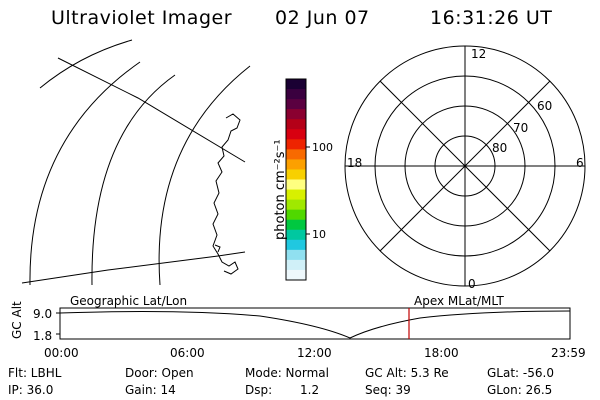  What do you see at coordinates (441, 353) in the screenshot?
I see `timeline-x-tick: 18:00` at bounding box center [441, 353].